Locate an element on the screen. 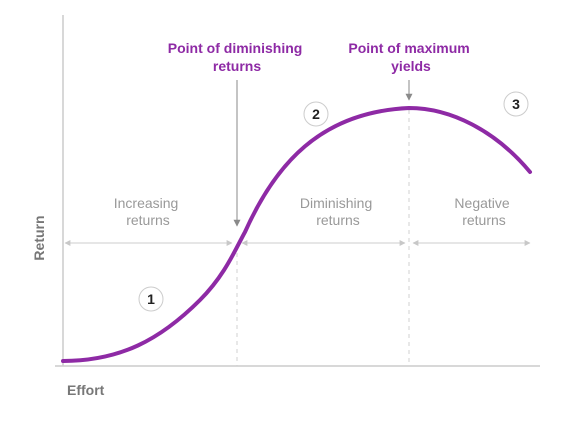 The width and height of the screenshot is (570, 425). diminishing-point-label: Point of diminishing returns is located at coordinates (237, 57).